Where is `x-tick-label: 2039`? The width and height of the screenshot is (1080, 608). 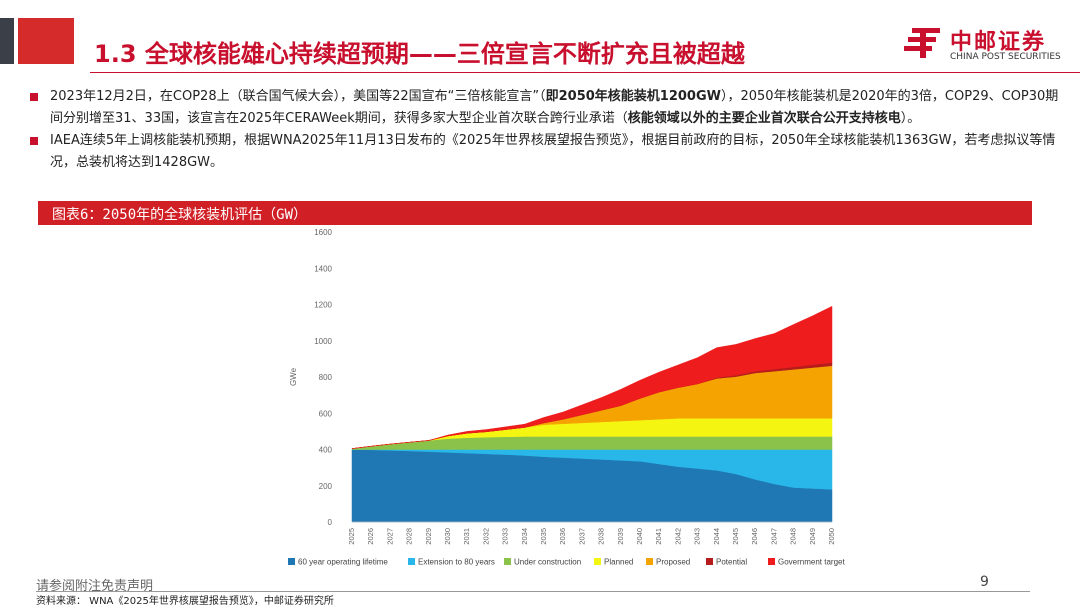 x-tick-label: 2039 is located at coordinates (620, 536).